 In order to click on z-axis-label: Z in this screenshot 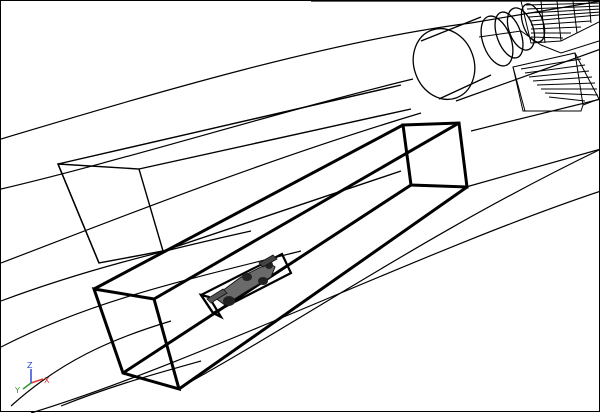, I will do `click(30, 365)`.